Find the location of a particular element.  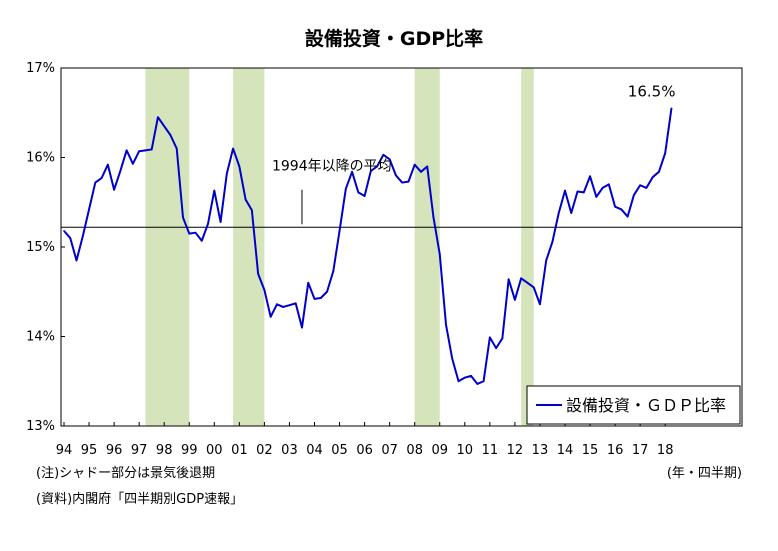

x-tick-label: 04 is located at coordinates (314, 450).